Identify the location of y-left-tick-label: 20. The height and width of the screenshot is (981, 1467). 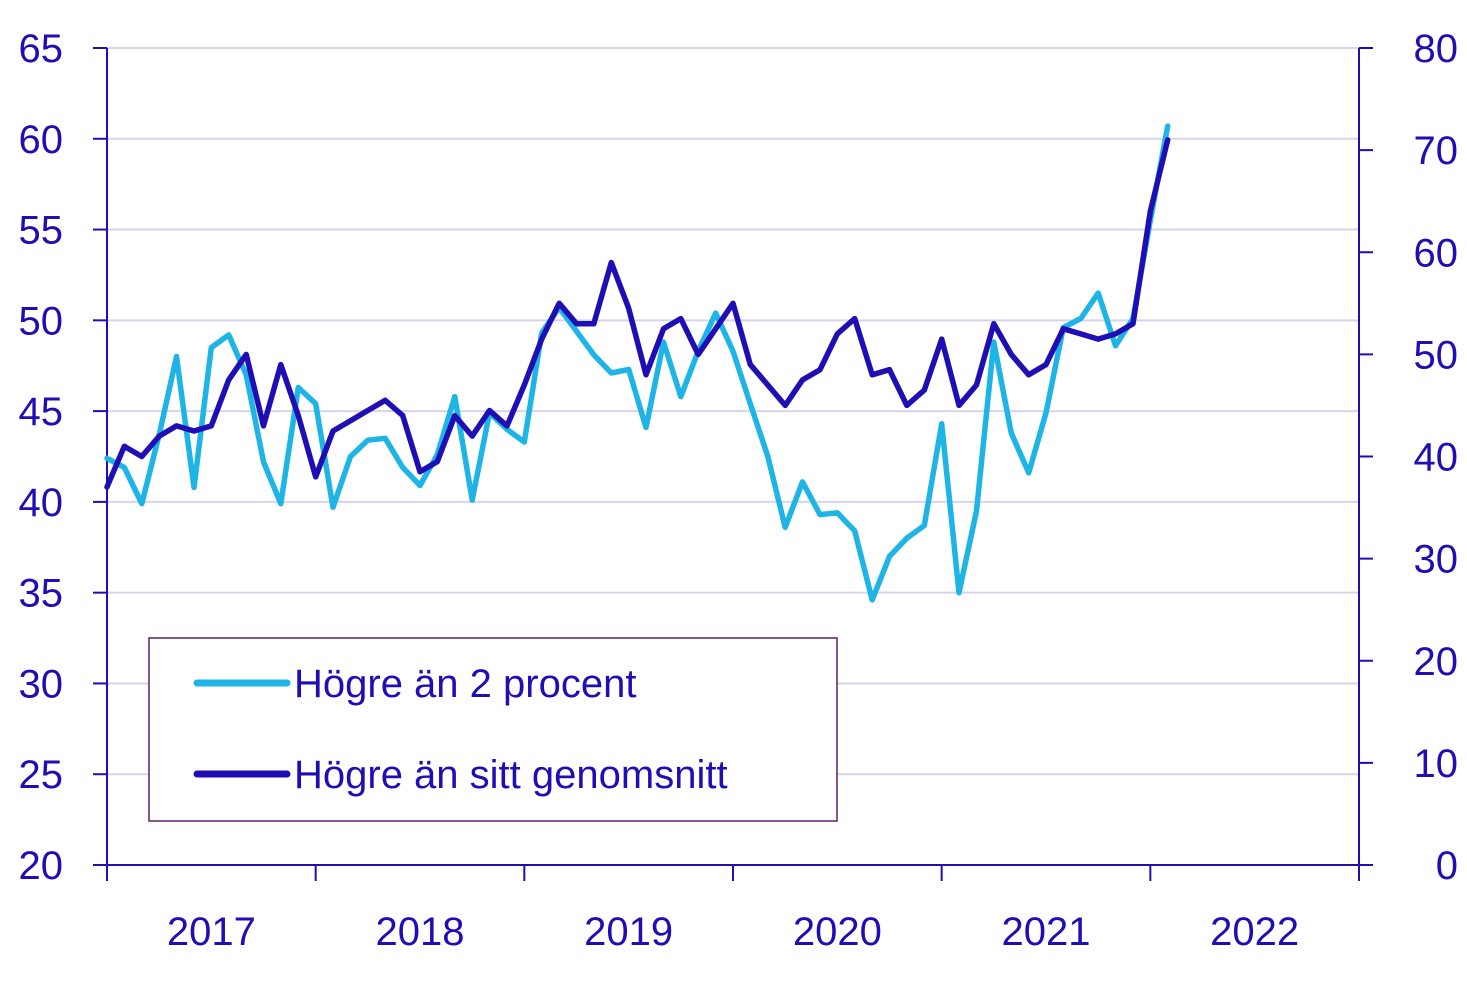
(41, 866).